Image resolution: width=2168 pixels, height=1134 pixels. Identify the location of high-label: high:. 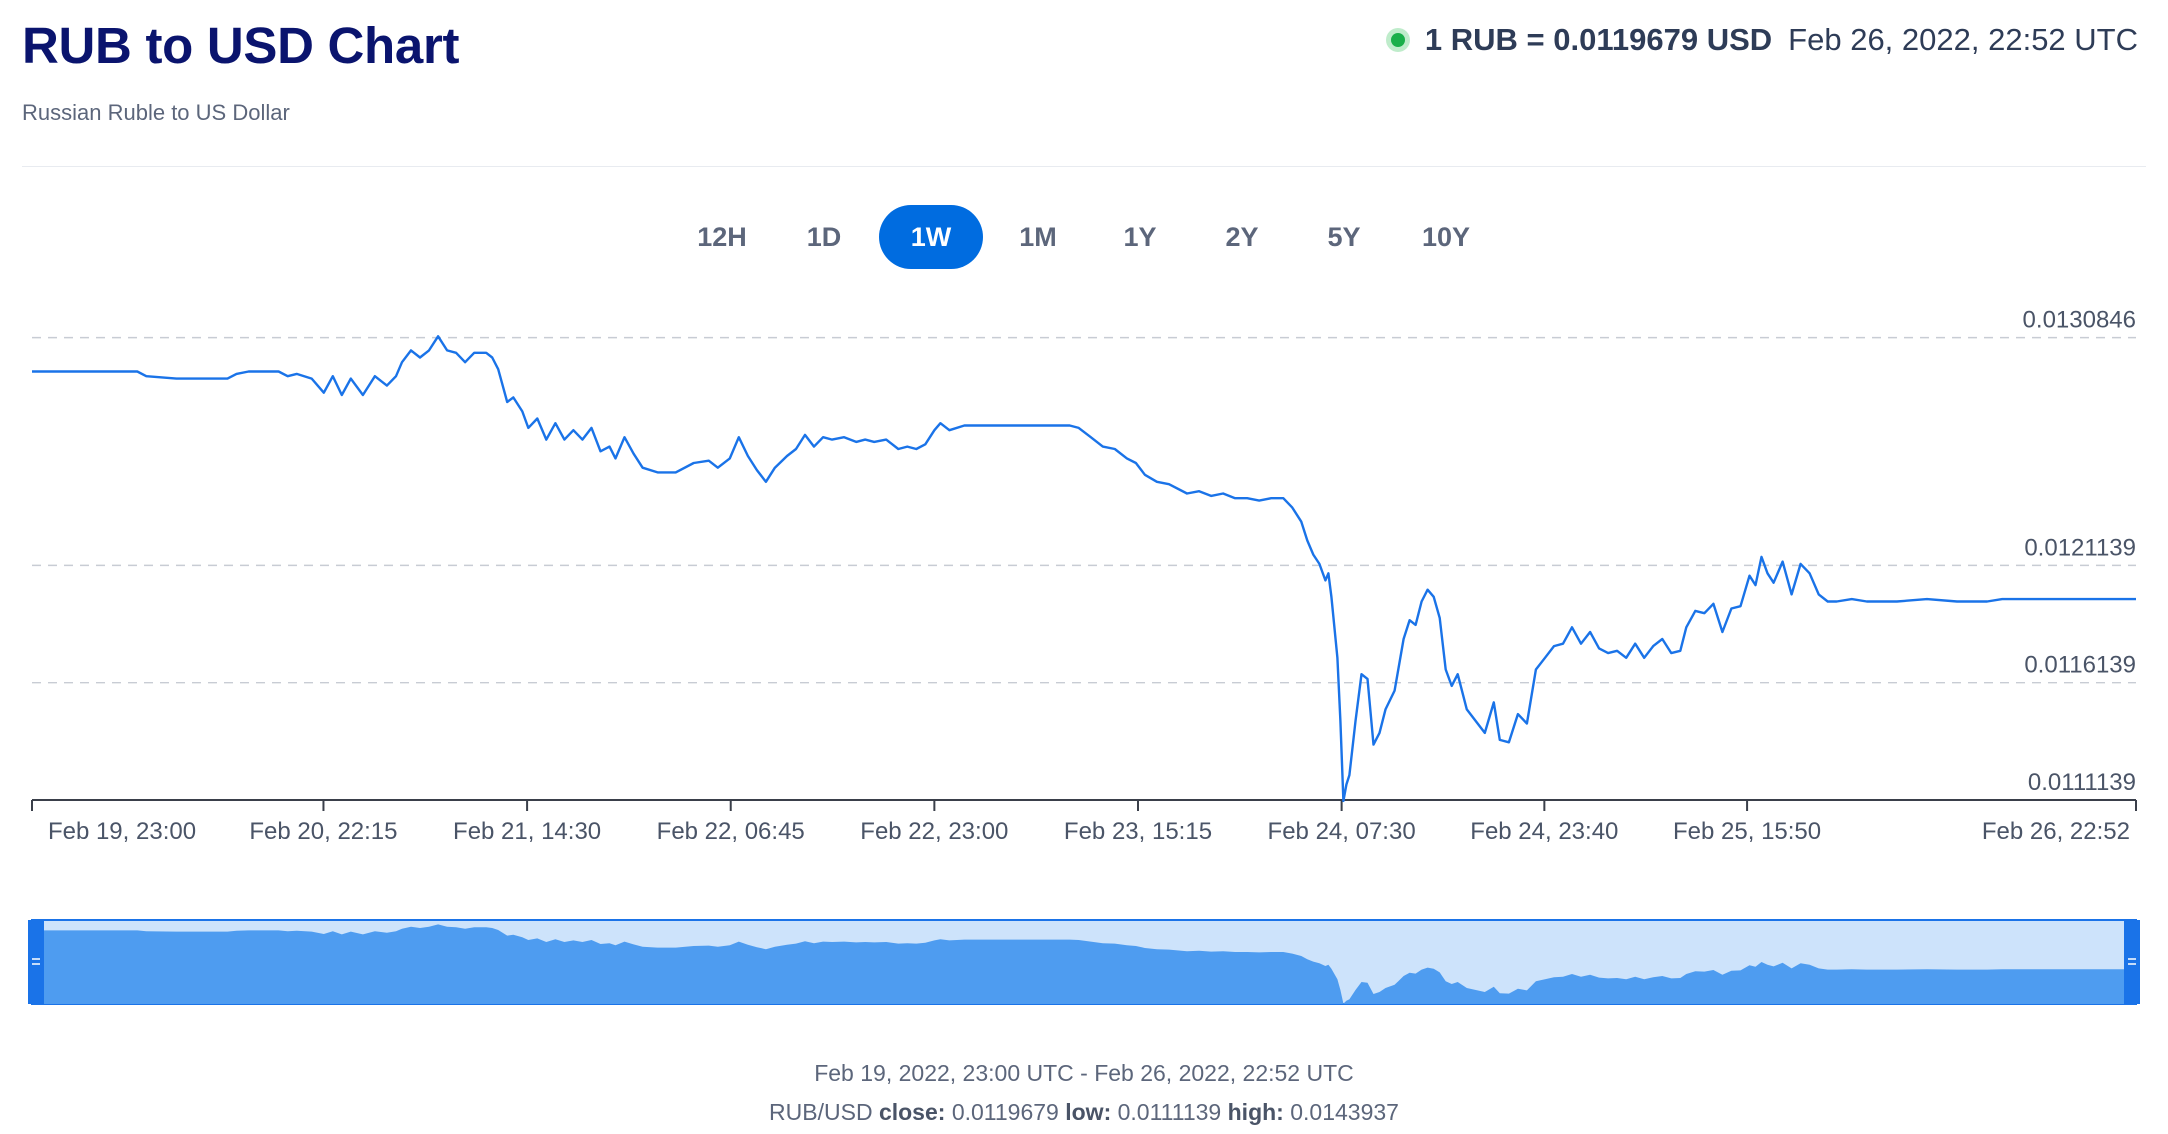
(1255, 1112).